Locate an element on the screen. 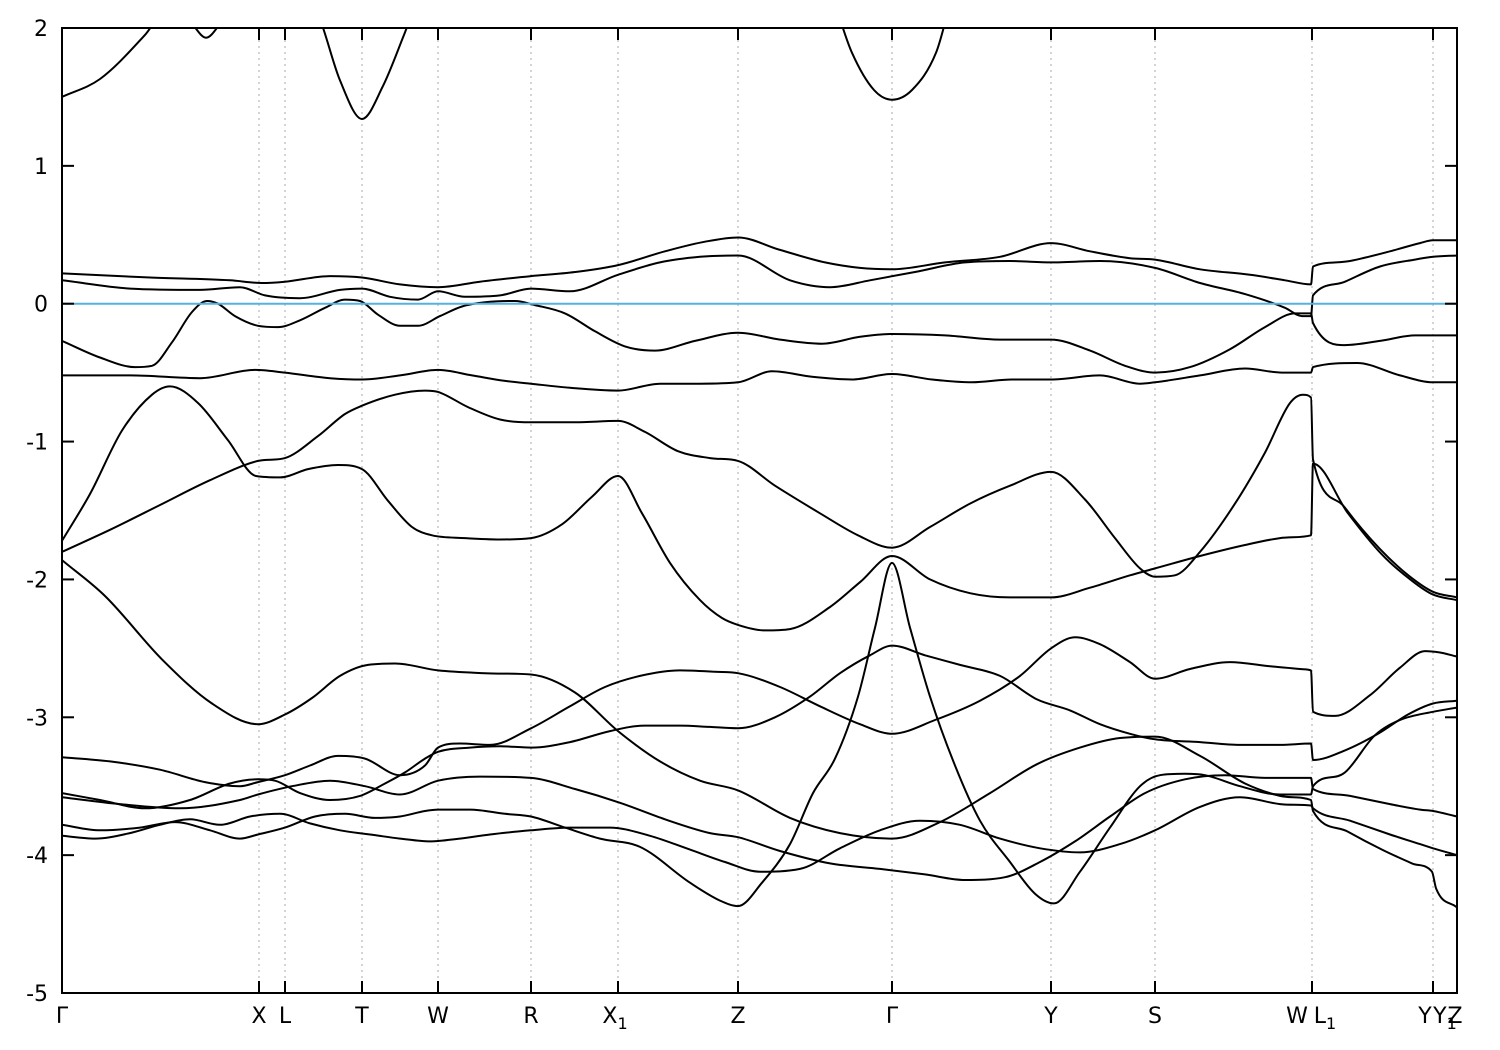  y-axis-labels: 2 1 0 -1 -2 -3 -4 -5 is located at coordinates (37, 512).